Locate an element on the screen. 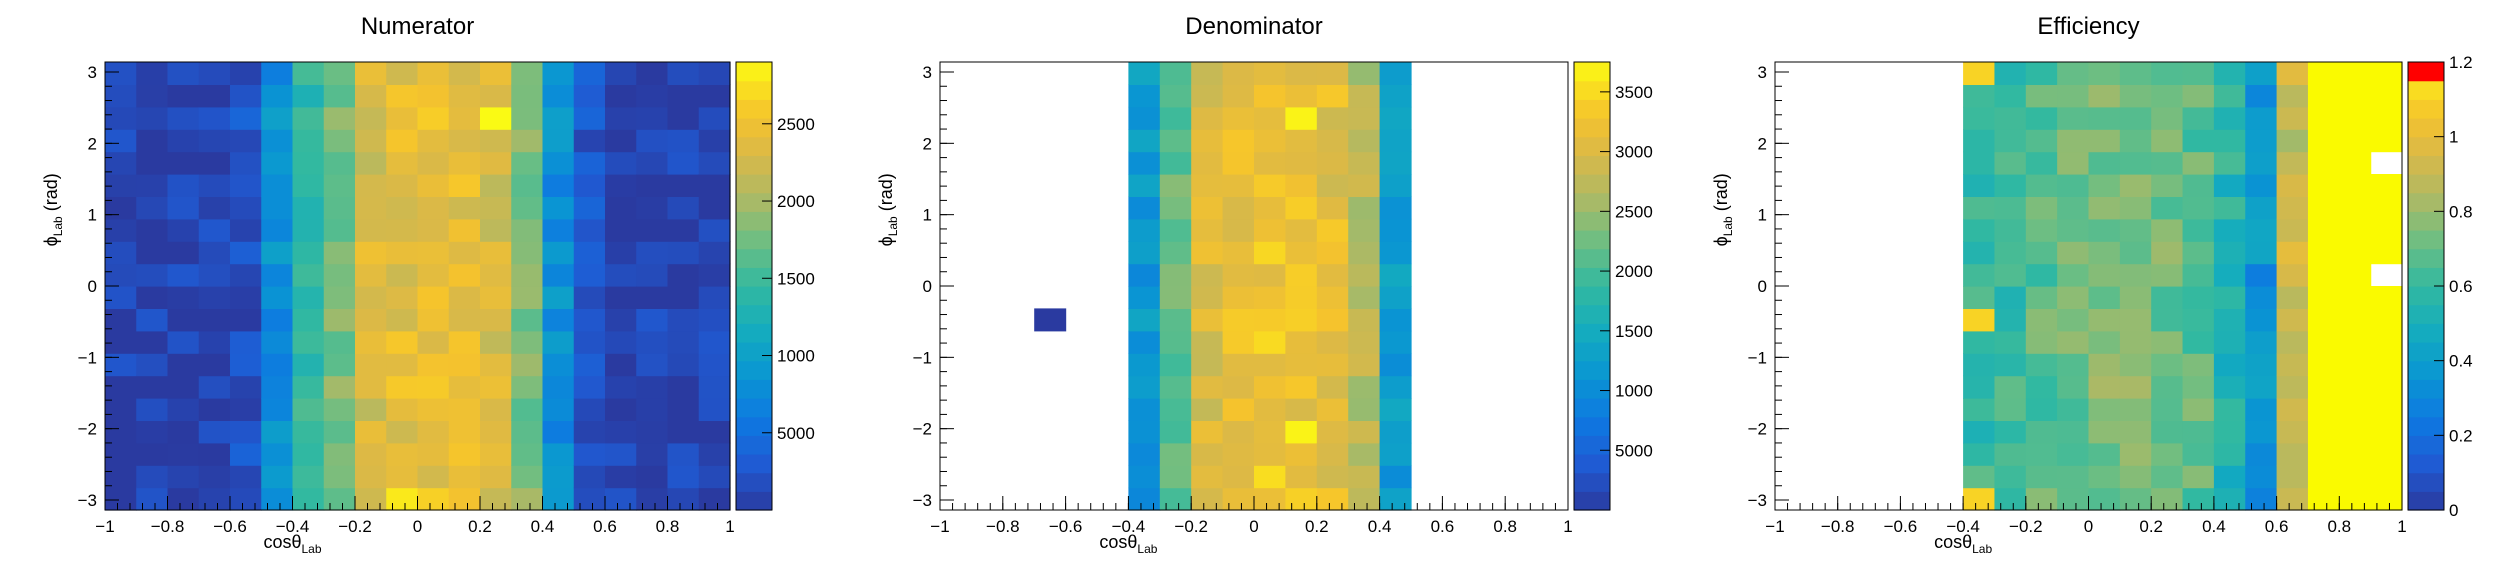 The height and width of the screenshot is (572, 2496). y-tick-label: 3 is located at coordinates (1762, 72).